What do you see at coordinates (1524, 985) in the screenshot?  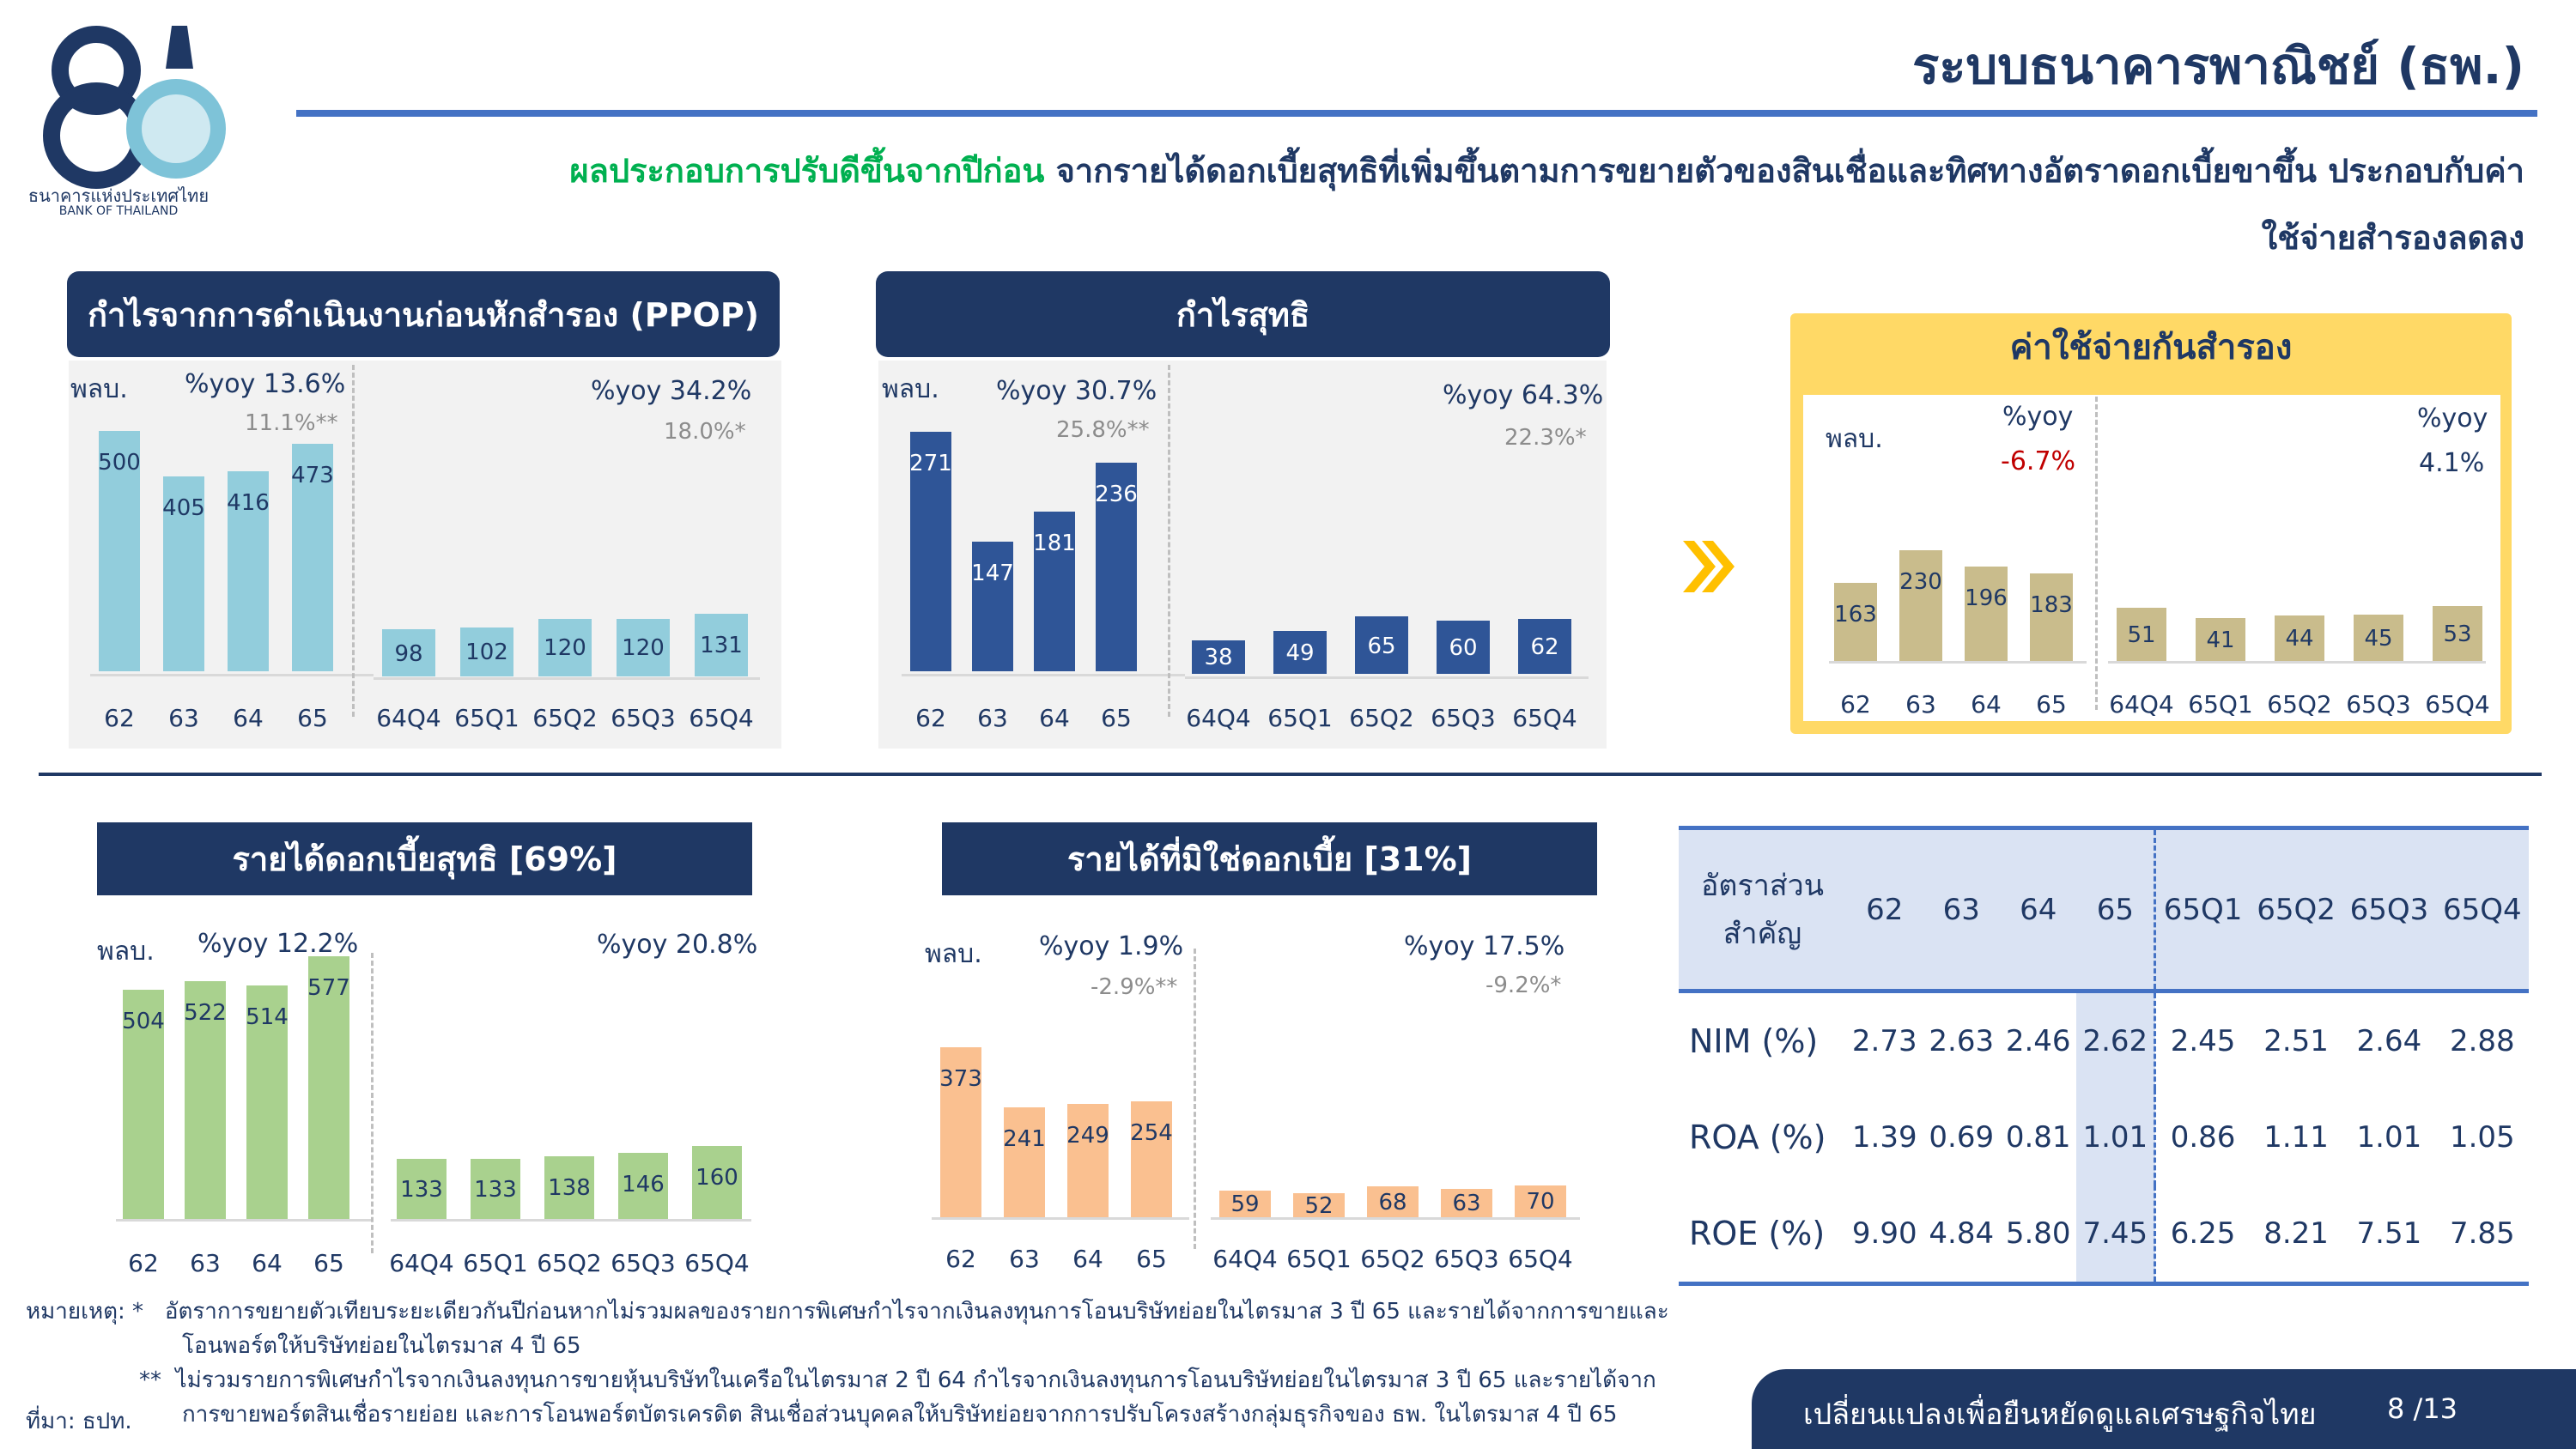 I see `non_ii-yoy-sub-quarterly: -9.2%*` at bounding box center [1524, 985].